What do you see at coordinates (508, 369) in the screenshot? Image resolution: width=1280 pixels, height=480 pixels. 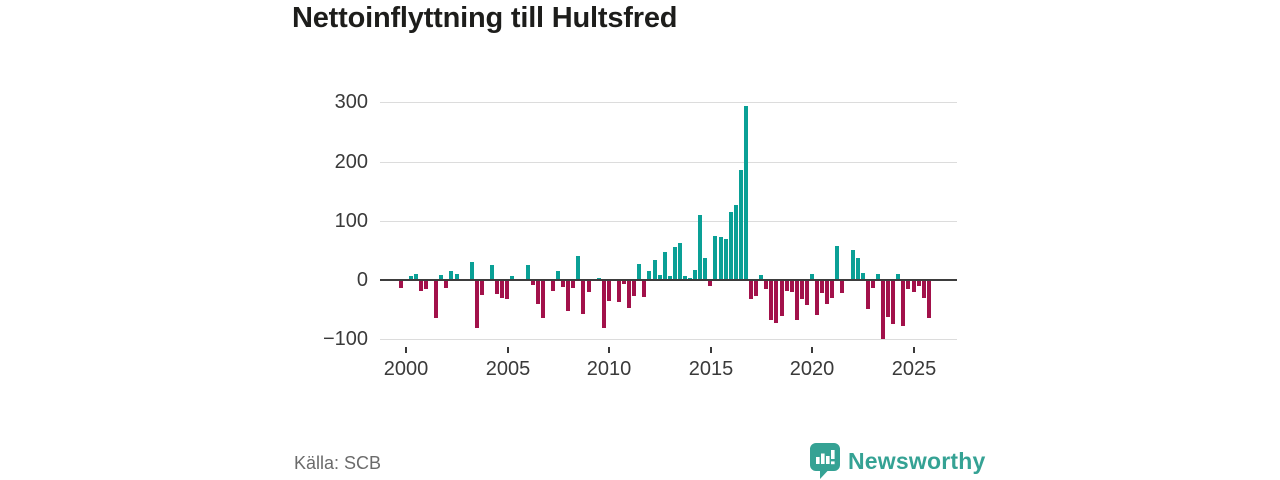 I see `x-axis-tick-label: 2005` at bounding box center [508, 369].